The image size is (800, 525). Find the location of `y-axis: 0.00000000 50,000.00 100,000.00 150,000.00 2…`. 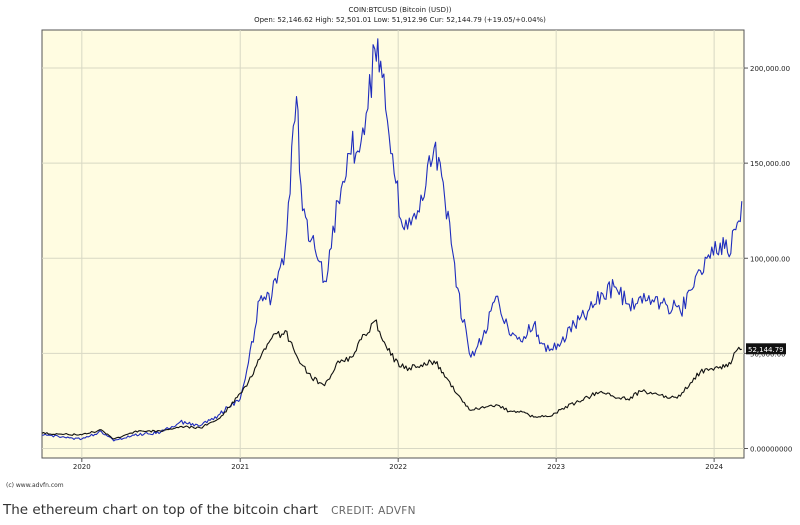

y-axis: 0.00000000 50,000.00 100,000.00 150,000.00 2… is located at coordinates (768, 259).